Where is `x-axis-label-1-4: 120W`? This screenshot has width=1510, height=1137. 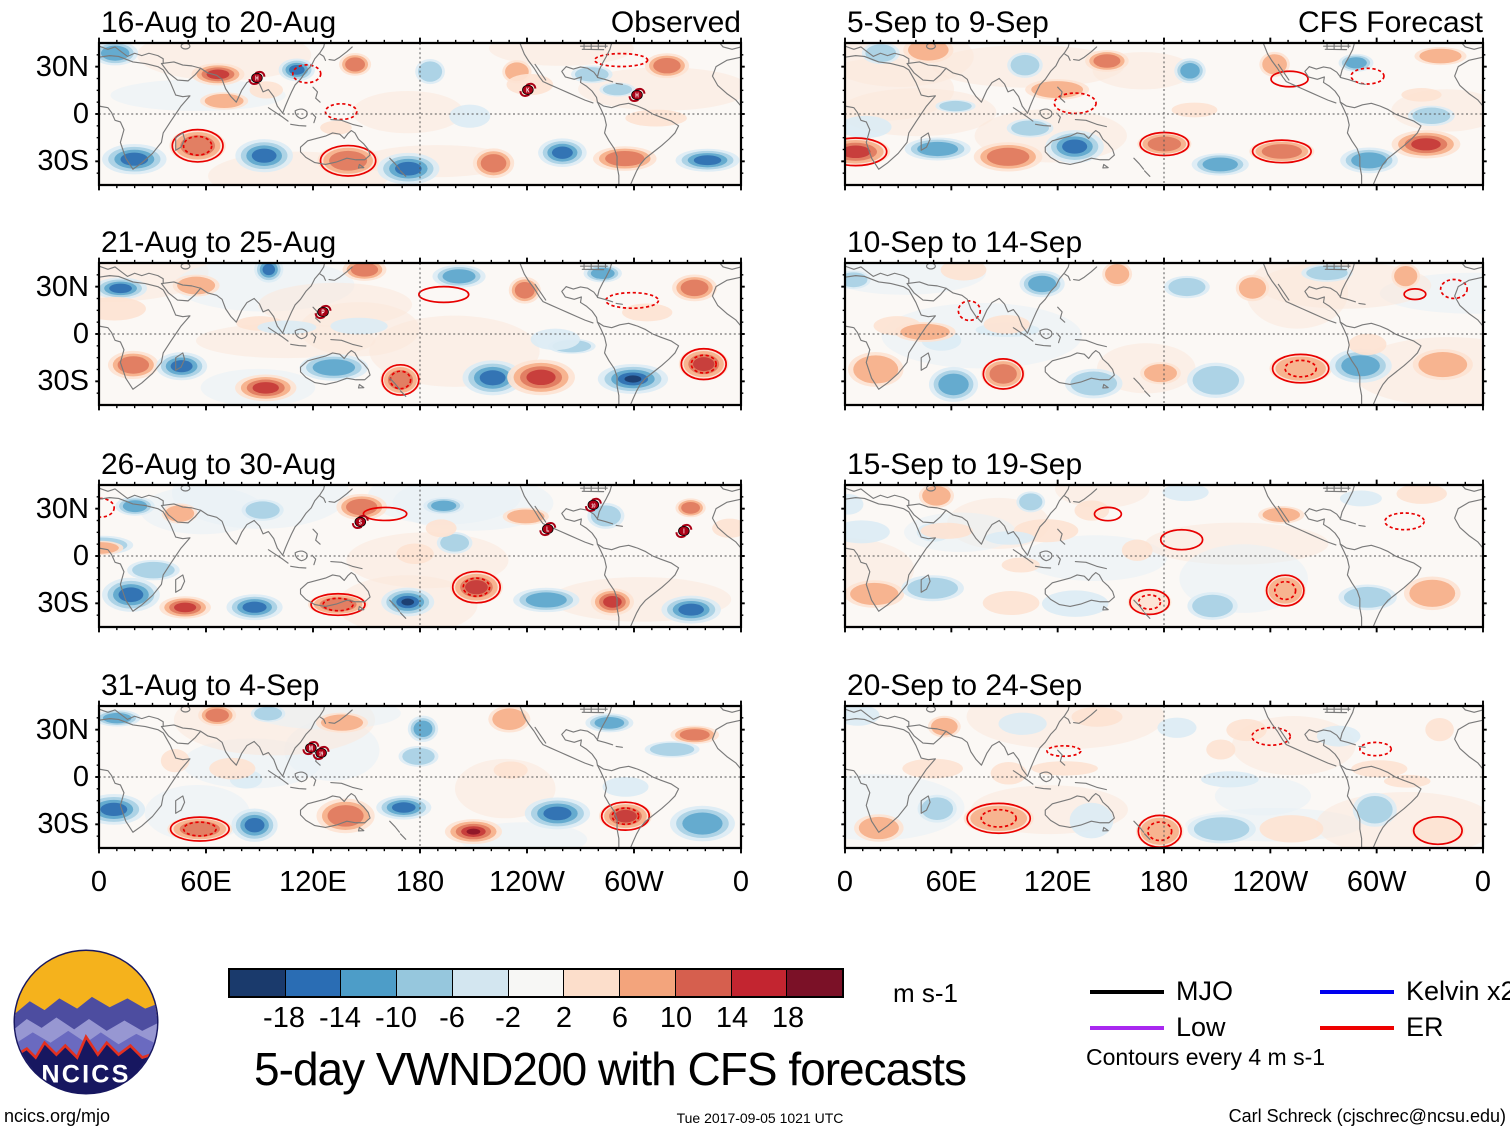 x-axis-label-1-4: 120W is located at coordinates (1270, 882).